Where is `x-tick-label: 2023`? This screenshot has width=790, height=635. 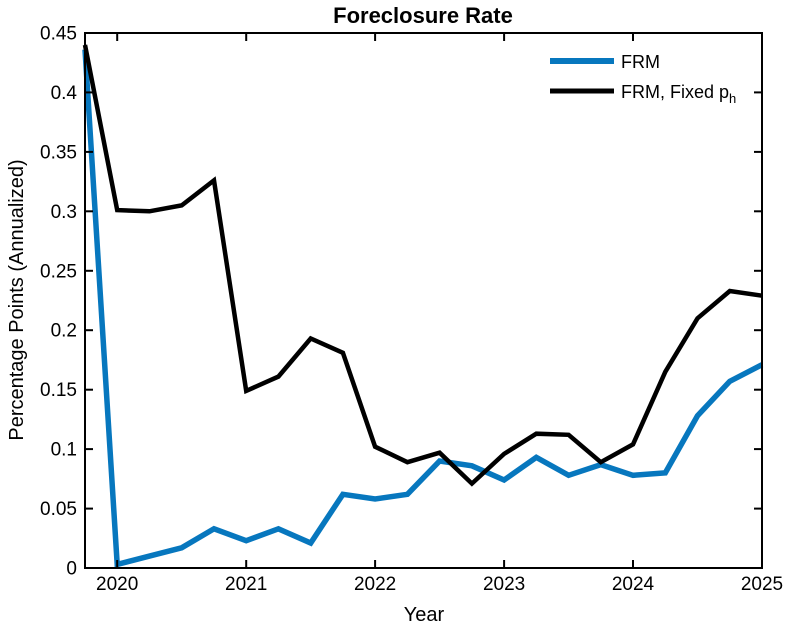
x-tick-label: 2023 is located at coordinates (504, 584).